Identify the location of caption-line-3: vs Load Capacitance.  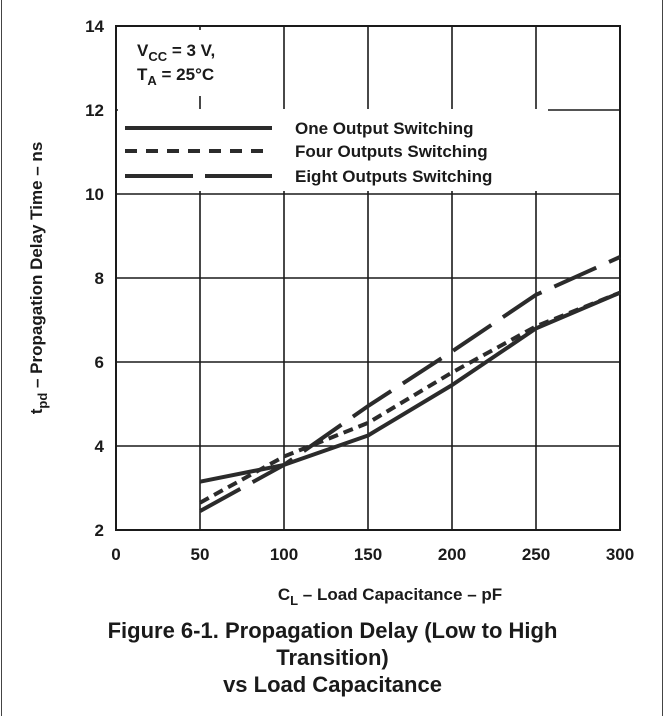
(332, 684).